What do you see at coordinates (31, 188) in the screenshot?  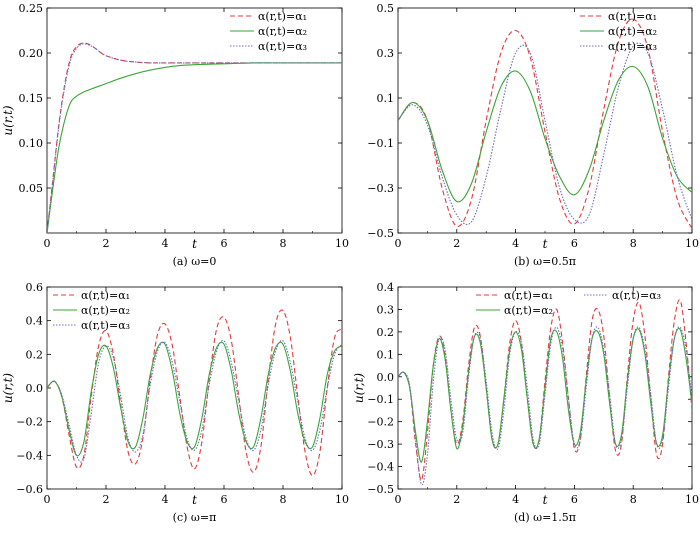 I see `y-tick-label: 0.05` at bounding box center [31, 188].